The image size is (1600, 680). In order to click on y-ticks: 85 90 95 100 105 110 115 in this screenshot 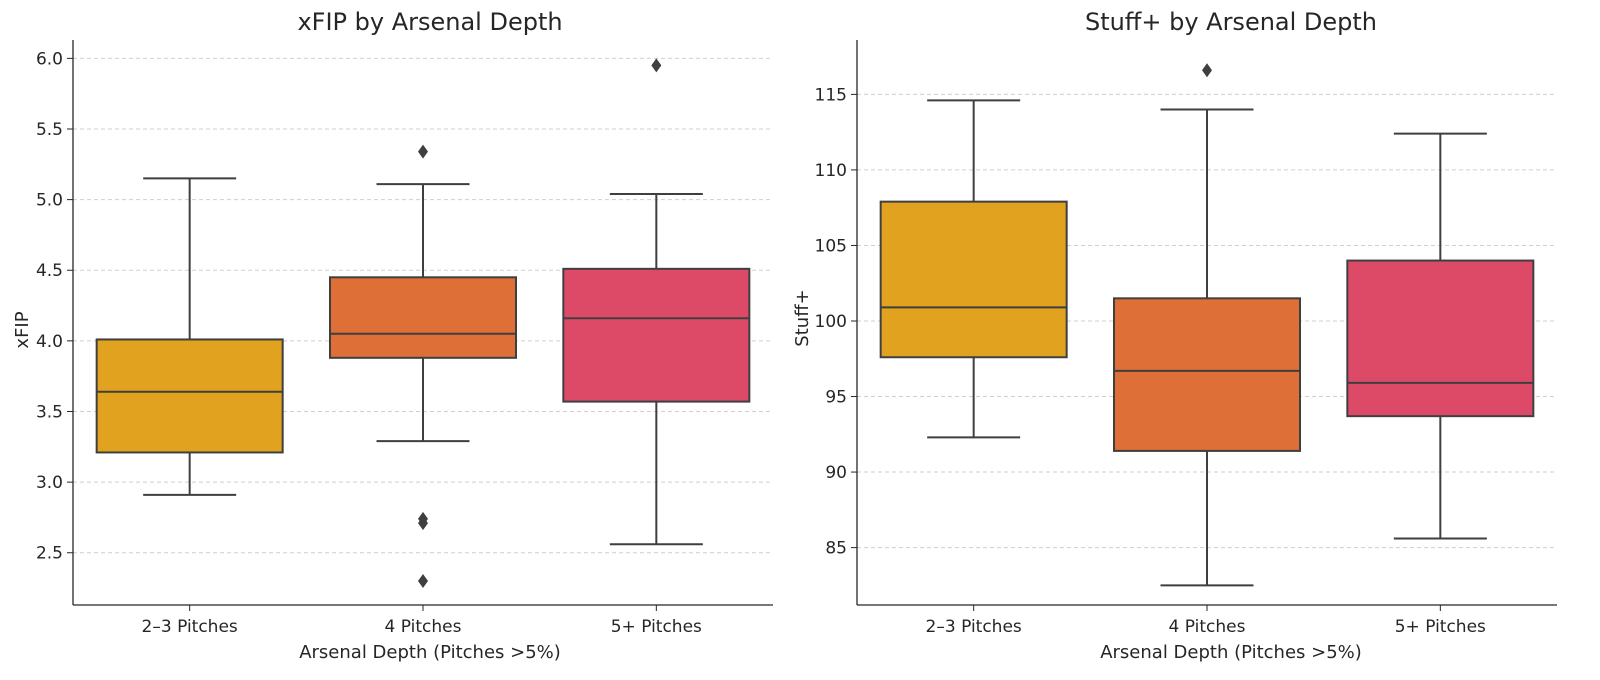, I will do `click(836, 322)`.